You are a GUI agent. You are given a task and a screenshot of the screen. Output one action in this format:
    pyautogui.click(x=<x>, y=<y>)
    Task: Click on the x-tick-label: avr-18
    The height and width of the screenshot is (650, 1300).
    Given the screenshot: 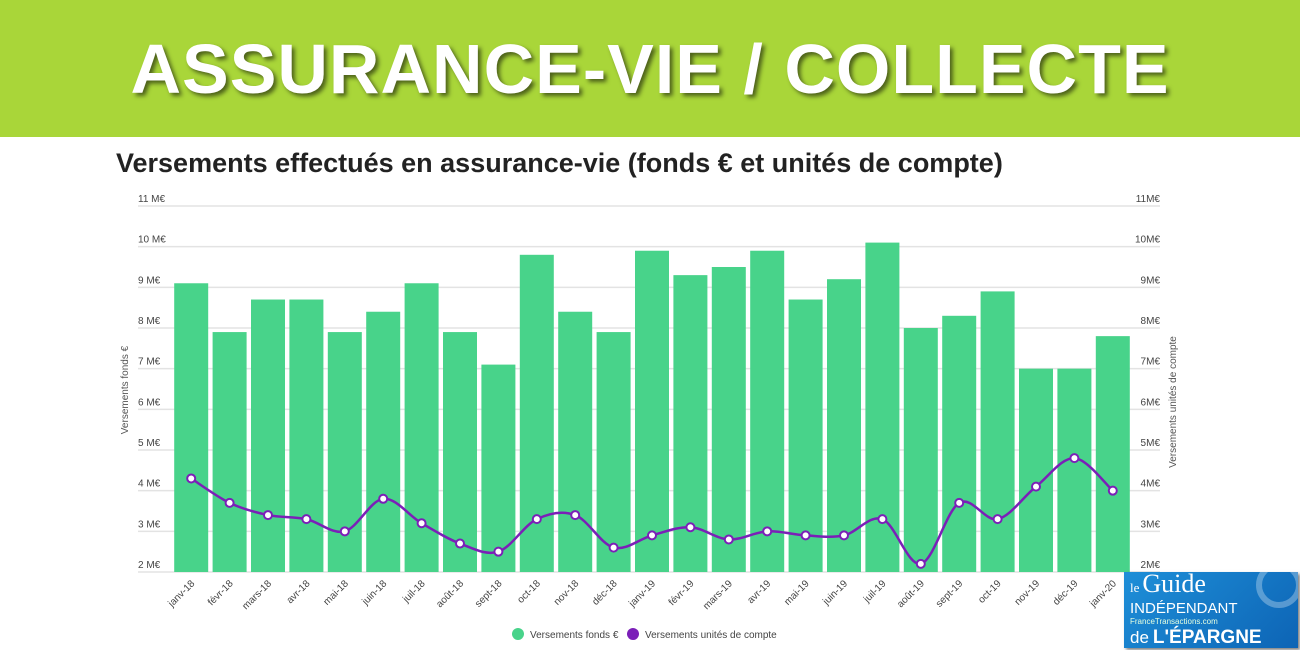 What is the action you would take?
    pyautogui.click(x=299, y=592)
    